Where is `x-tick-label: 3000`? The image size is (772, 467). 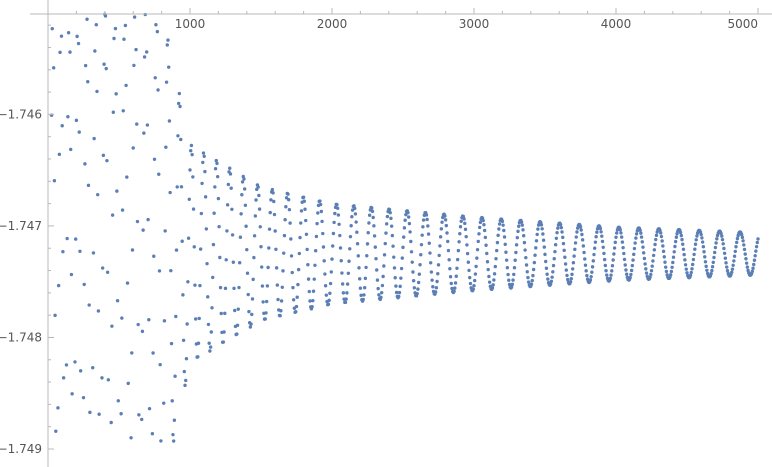 x-tick-label: 3000 is located at coordinates (474, 24).